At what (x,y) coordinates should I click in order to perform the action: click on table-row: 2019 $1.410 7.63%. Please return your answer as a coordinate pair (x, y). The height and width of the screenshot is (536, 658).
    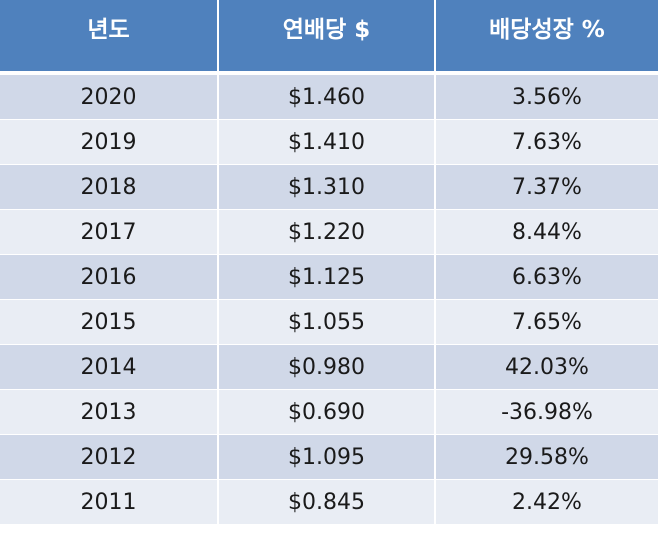
    Looking at the image, I should click on (329, 142).